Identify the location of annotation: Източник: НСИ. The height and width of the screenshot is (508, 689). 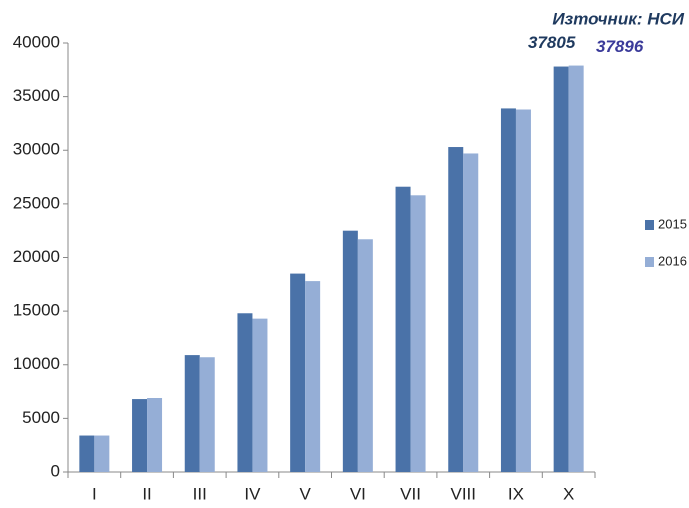
(618, 18).